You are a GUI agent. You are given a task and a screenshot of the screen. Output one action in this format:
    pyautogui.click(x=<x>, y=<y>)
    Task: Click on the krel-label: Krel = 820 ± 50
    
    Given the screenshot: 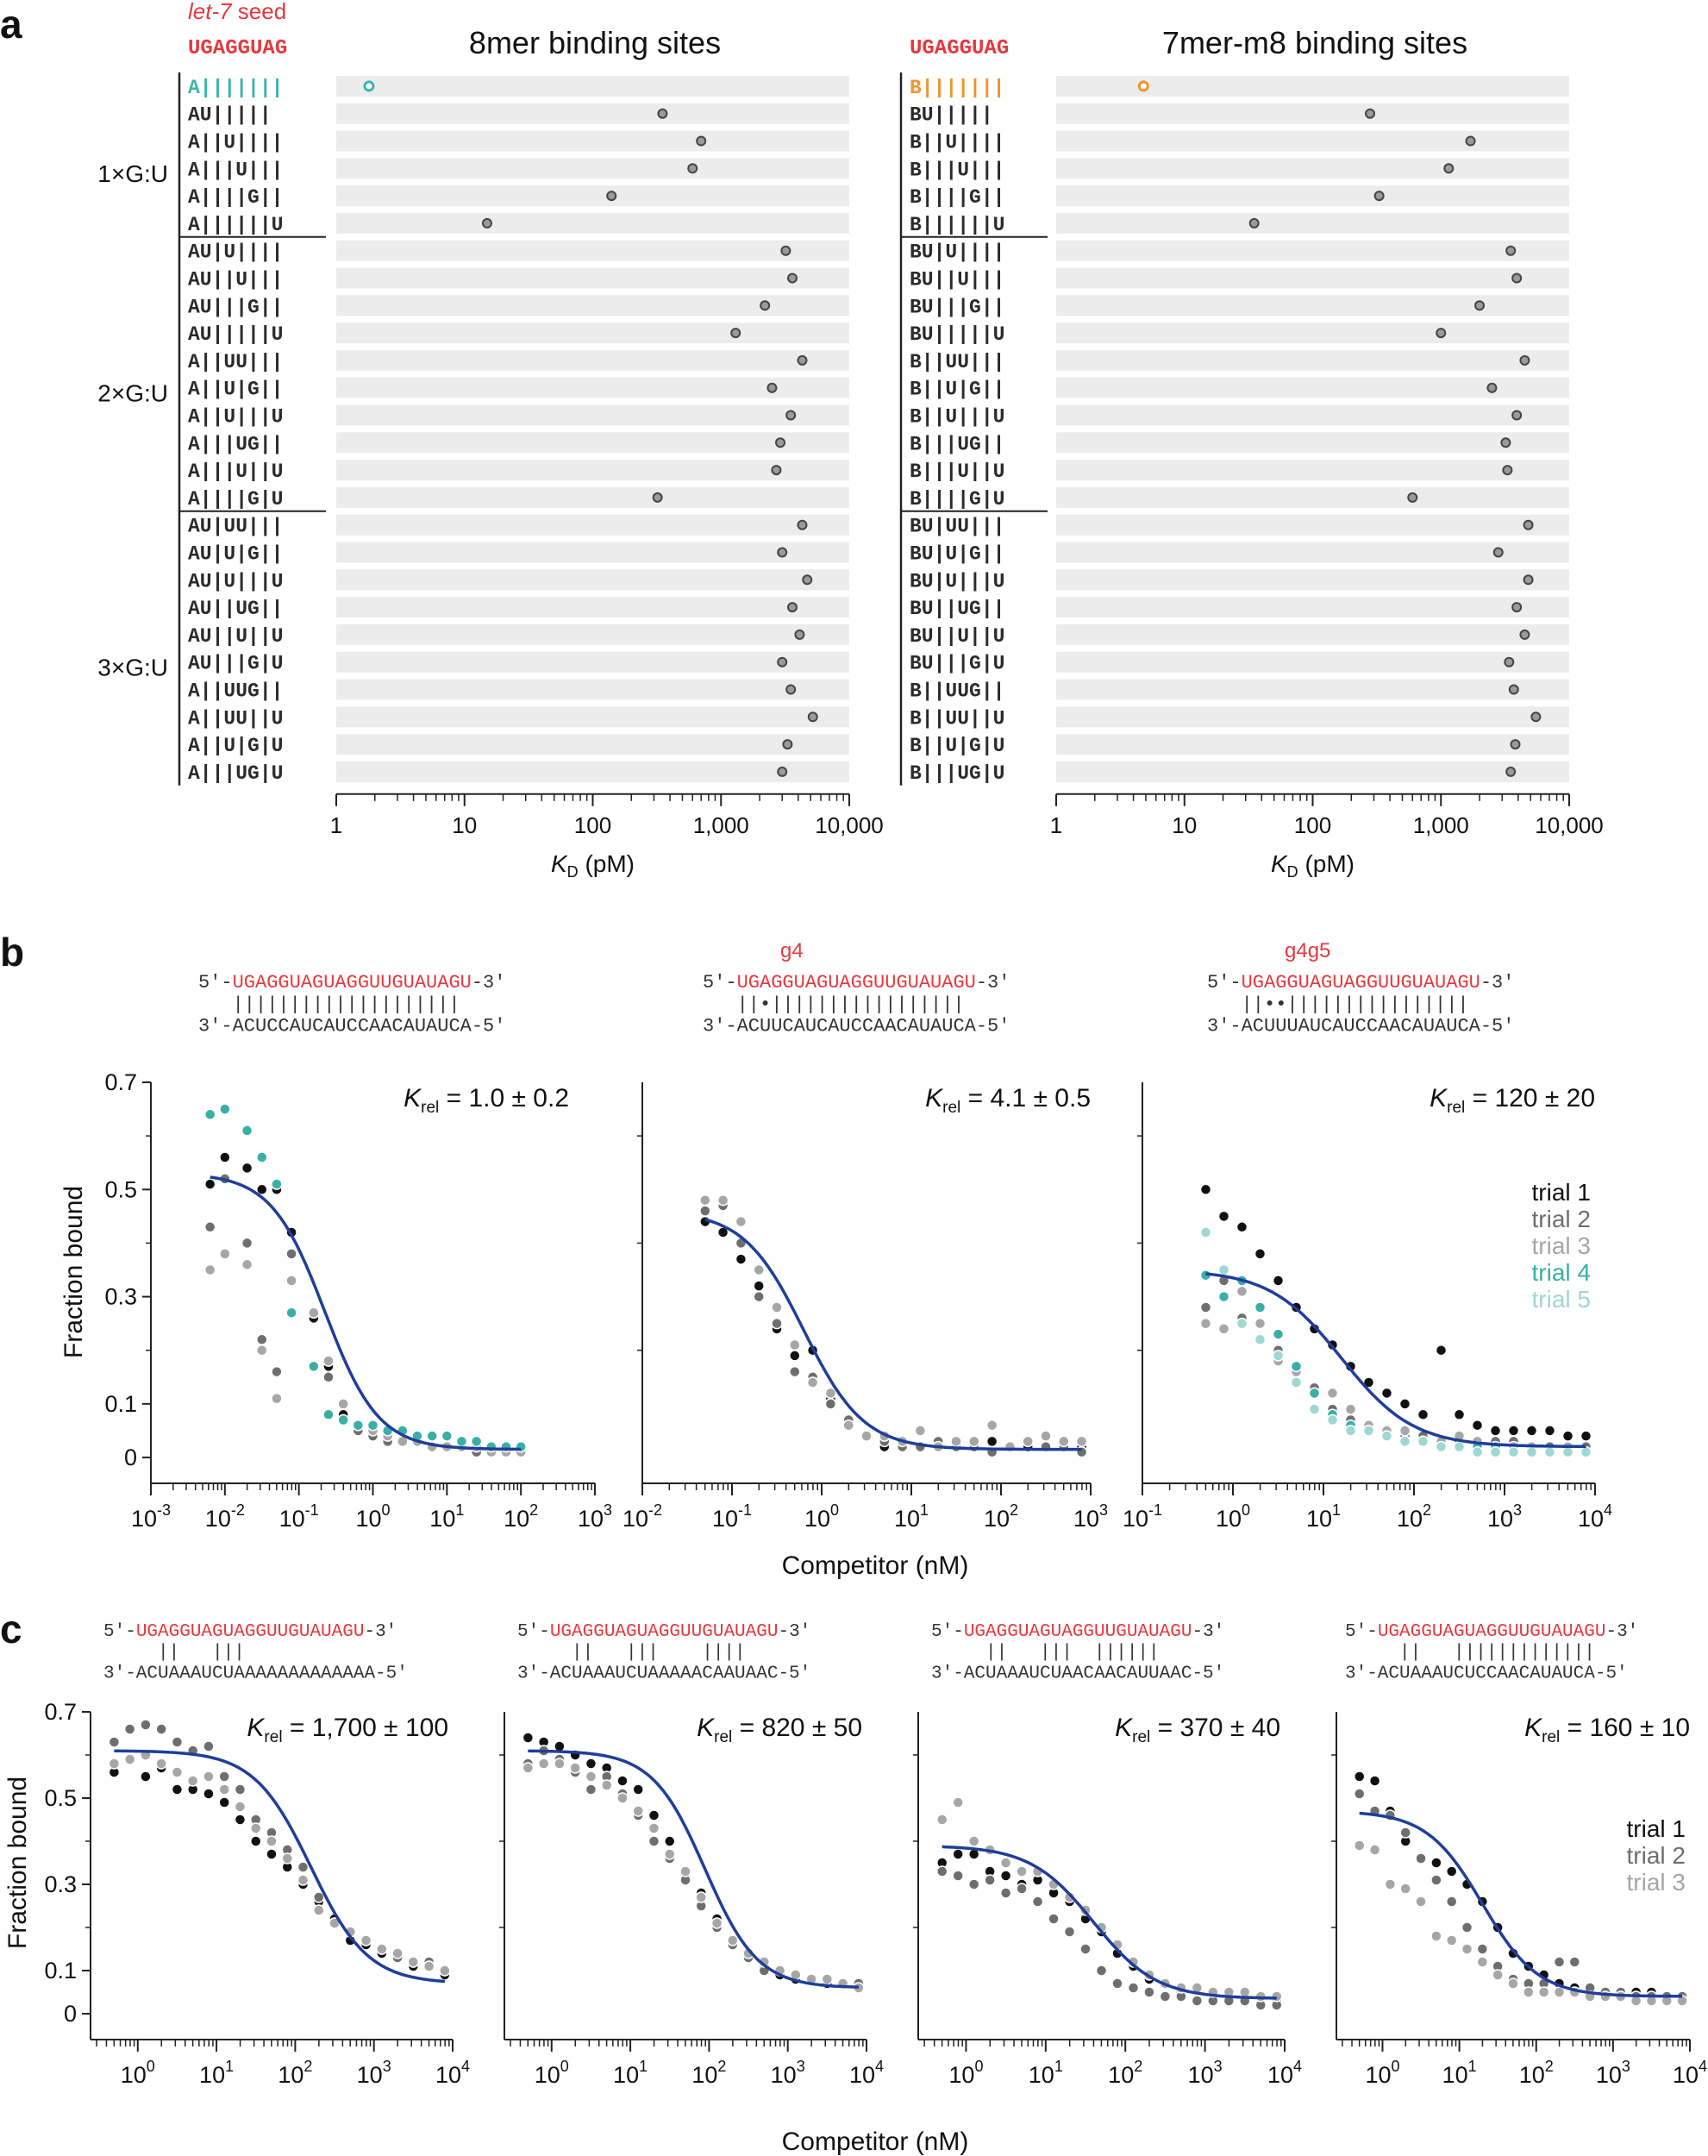 What is the action you would take?
    pyautogui.click(x=780, y=1730)
    